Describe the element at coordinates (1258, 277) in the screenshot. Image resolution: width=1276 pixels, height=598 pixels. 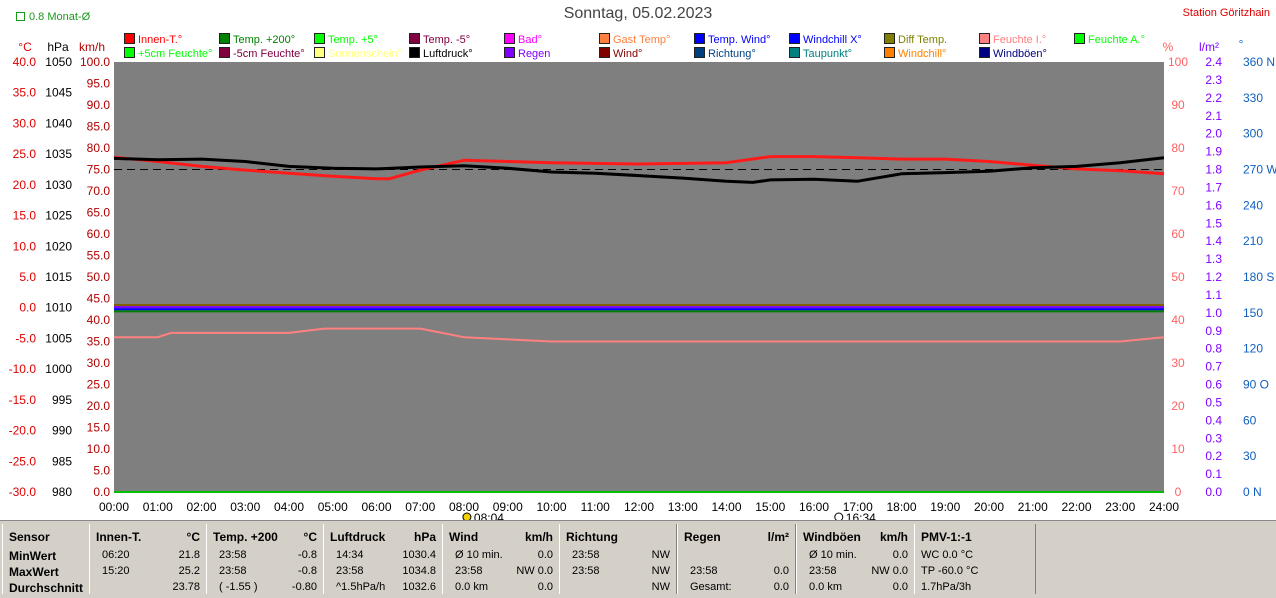
I see `direction-tick-label: 180 S` at that location.